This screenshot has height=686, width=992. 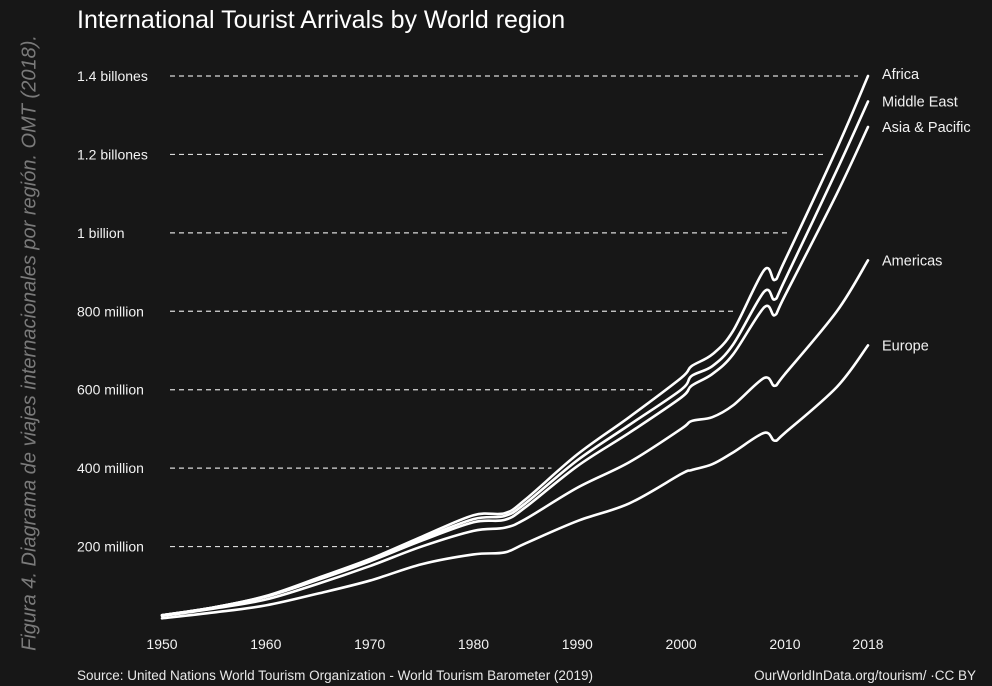 What do you see at coordinates (681, 644) in the screenshot?
I see `x-tick-label: 2000` at bounding box center [681, 644].